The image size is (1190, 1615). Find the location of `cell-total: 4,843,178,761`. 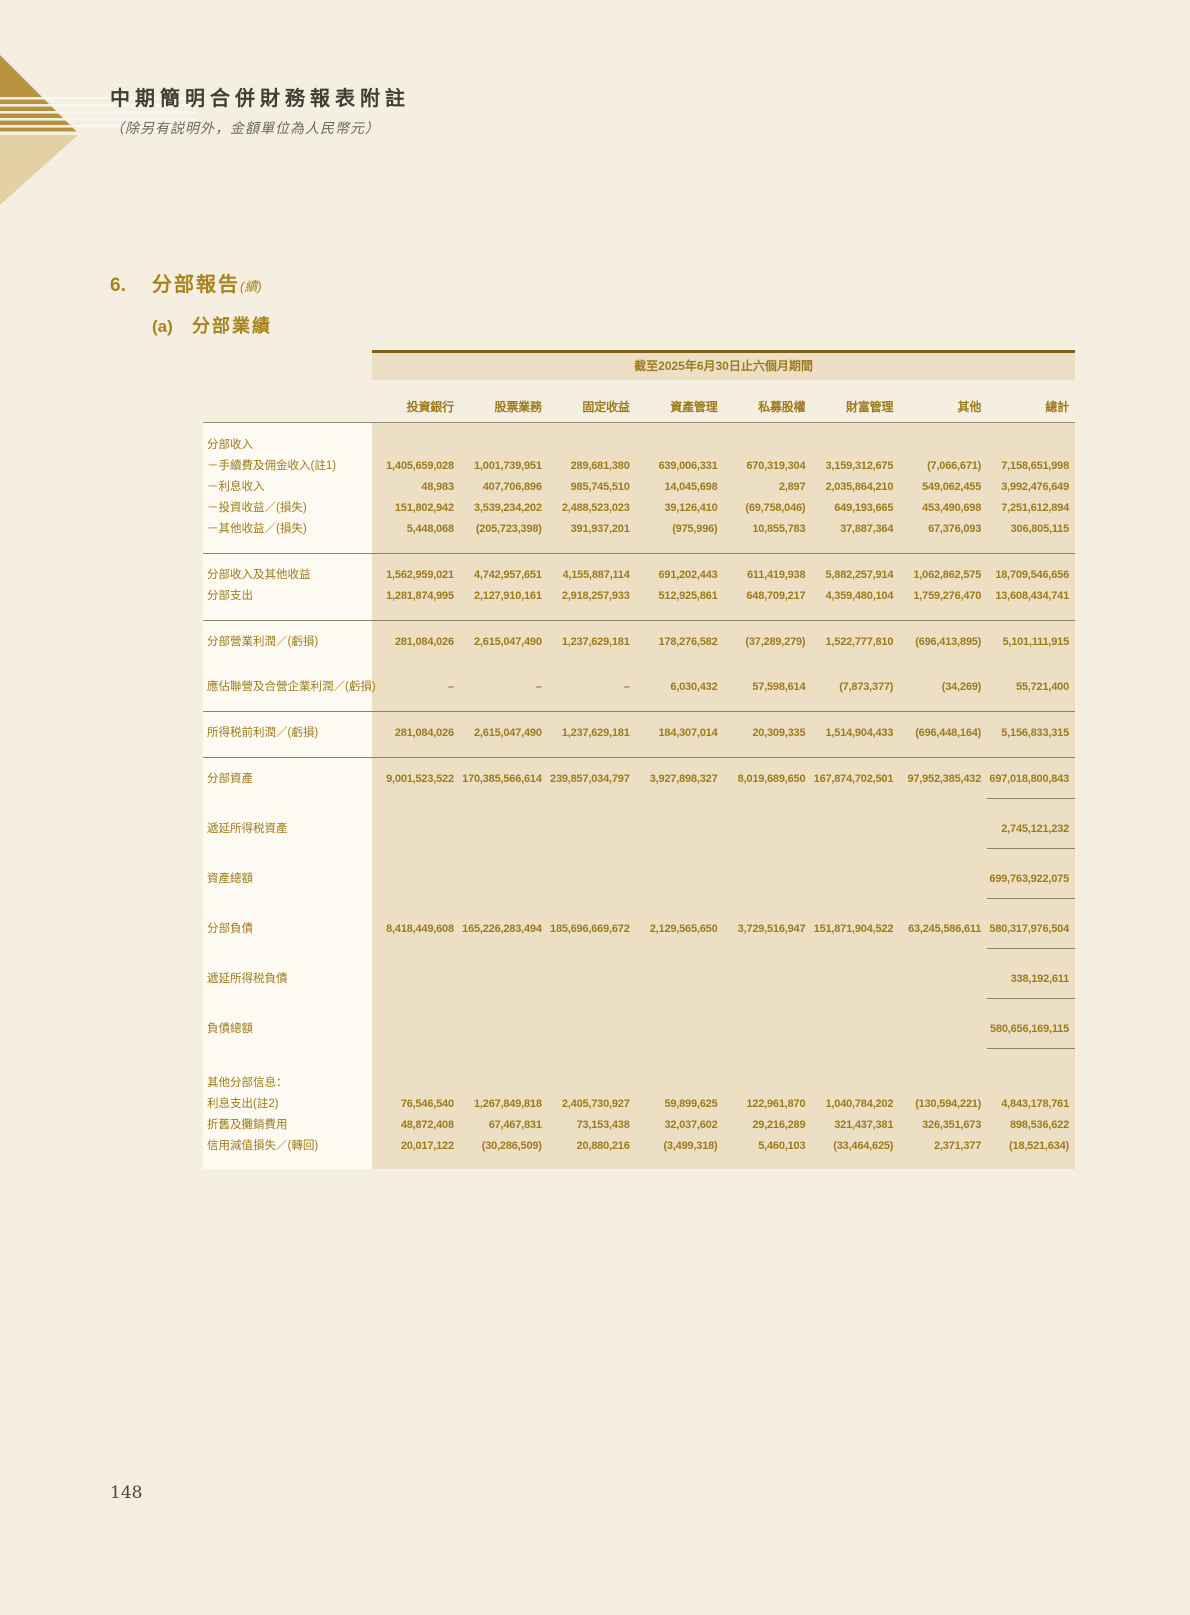

cell-total: 4,843,178,761 is located at coordinates (1035, 1104).